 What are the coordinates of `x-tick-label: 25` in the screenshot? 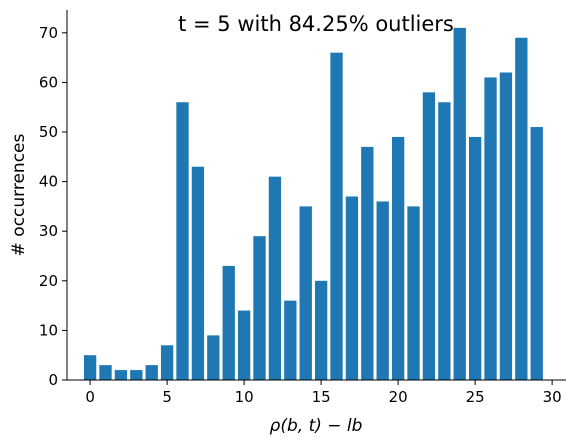 It's located at (475, 397).